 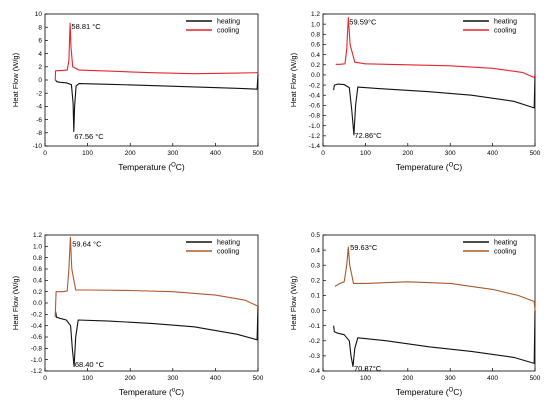 What do you see at coordinates (89, 136) in the screenshot?
I see `peak-annotation: 67.56 °C` at bounding box center [89, 136].